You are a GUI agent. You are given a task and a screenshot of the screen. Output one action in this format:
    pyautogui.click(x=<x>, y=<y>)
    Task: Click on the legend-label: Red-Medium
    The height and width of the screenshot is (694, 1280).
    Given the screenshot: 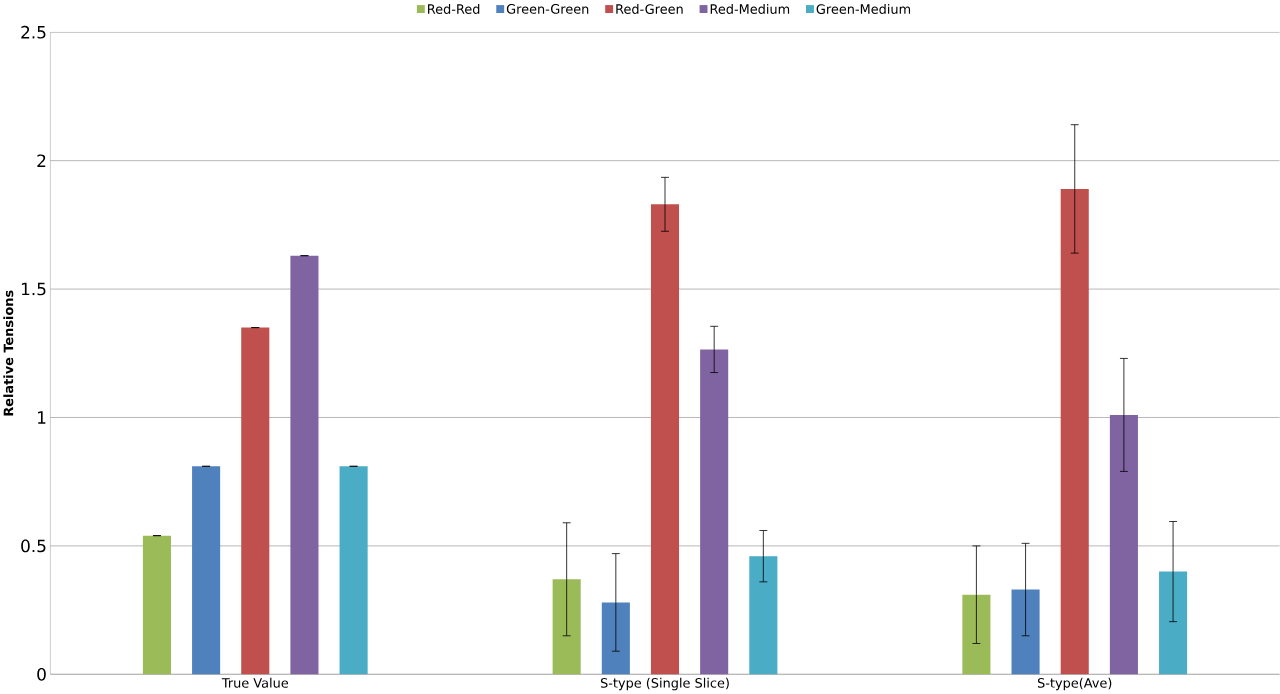 What is the action you would take?
    pyautogui.click(x=750, y=9)
    